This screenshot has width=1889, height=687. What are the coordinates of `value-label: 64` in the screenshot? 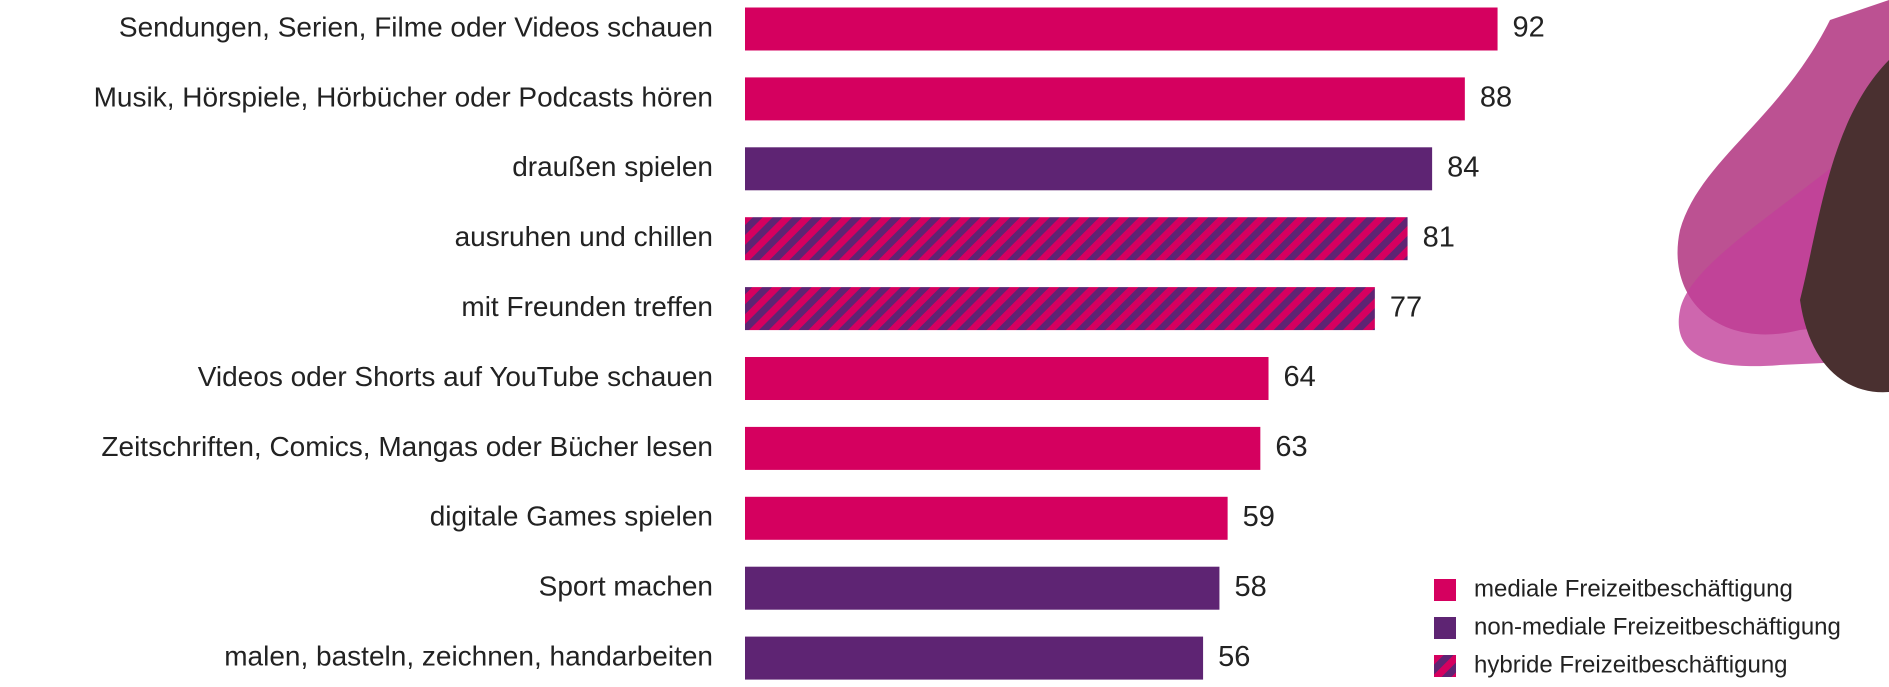 It's located at (1300, 377).